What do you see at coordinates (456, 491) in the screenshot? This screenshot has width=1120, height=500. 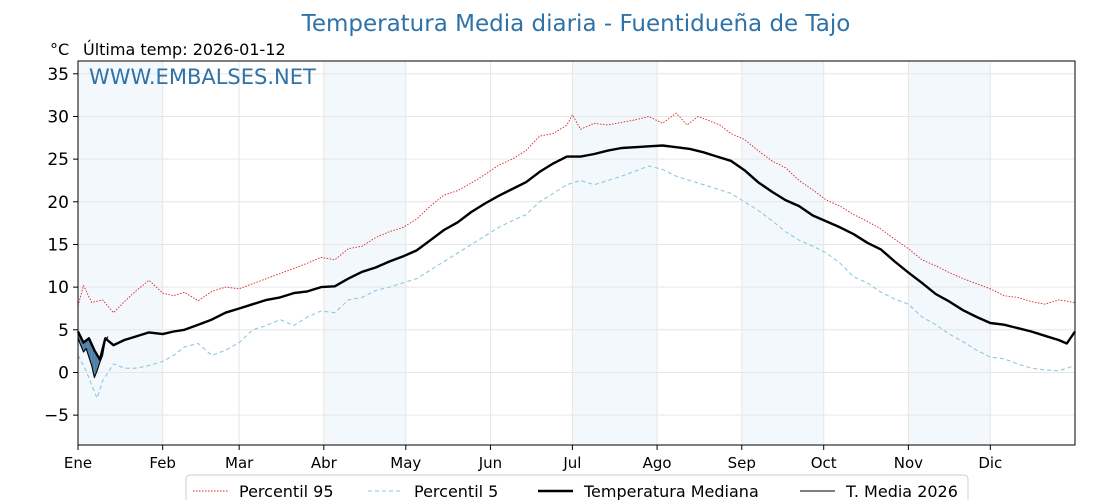 I see `legend-label-1: Percentil 5` at bounding box center [456, 491].